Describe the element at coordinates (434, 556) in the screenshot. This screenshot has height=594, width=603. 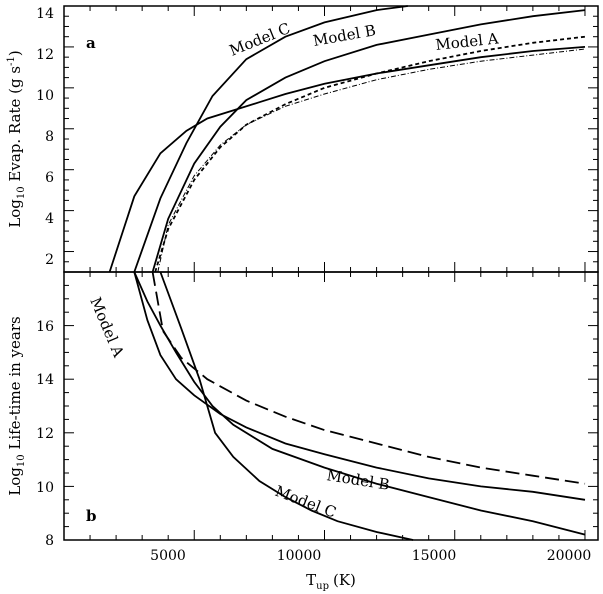
I see `x-tick-label: 15000` at that location.